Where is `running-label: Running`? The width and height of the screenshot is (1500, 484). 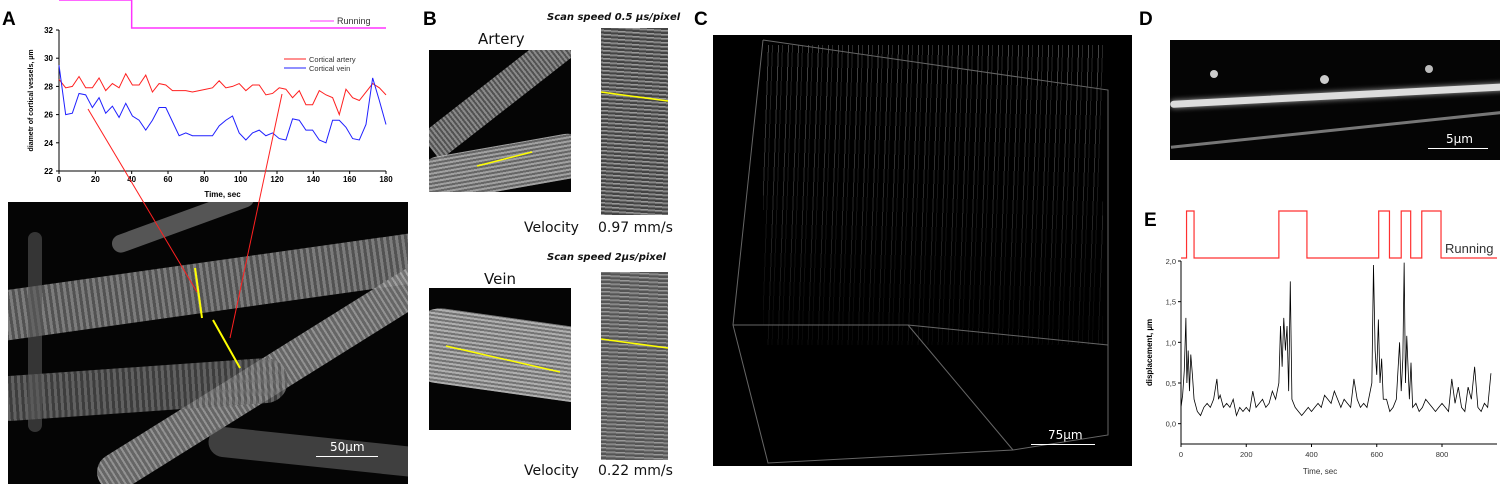
running-label: Running is located at coordinates (1469, 248).